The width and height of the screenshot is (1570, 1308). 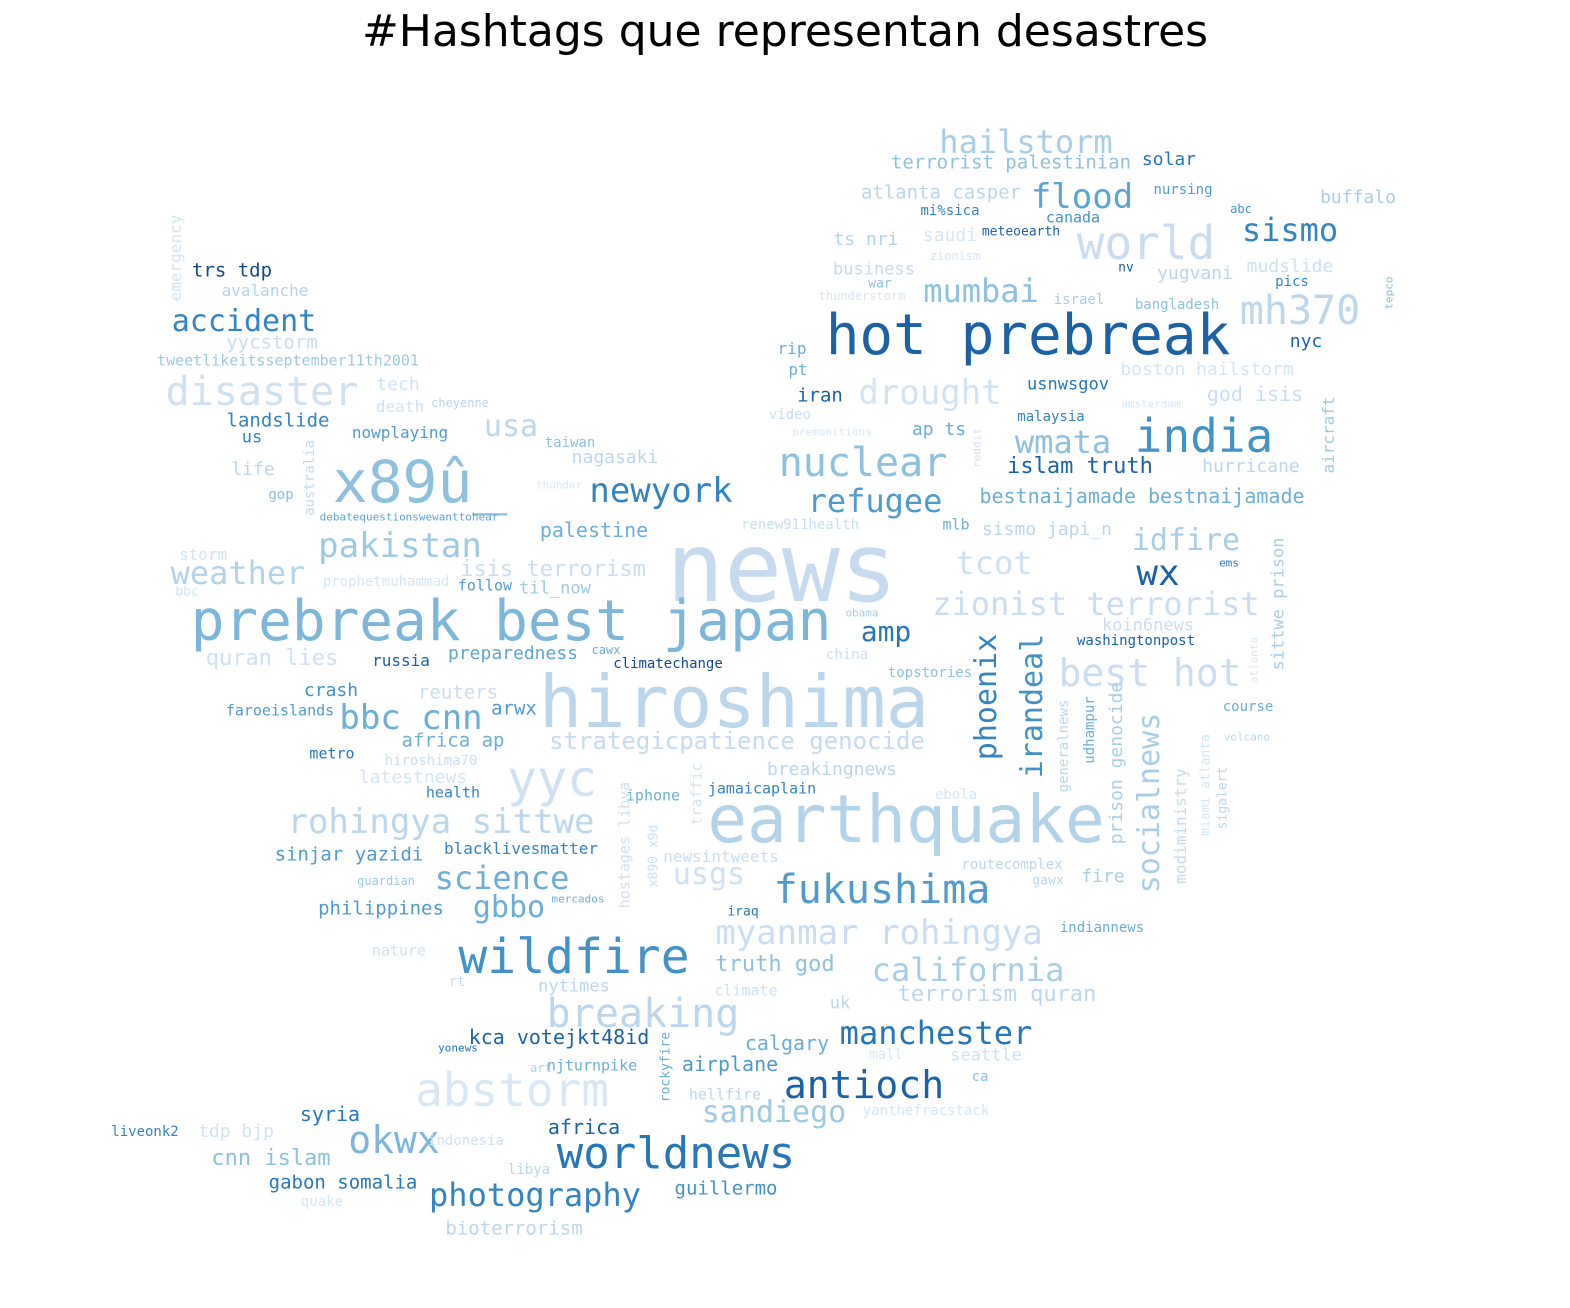 I want to click on hashtag-word: fire, so click(x=1103, y=876).